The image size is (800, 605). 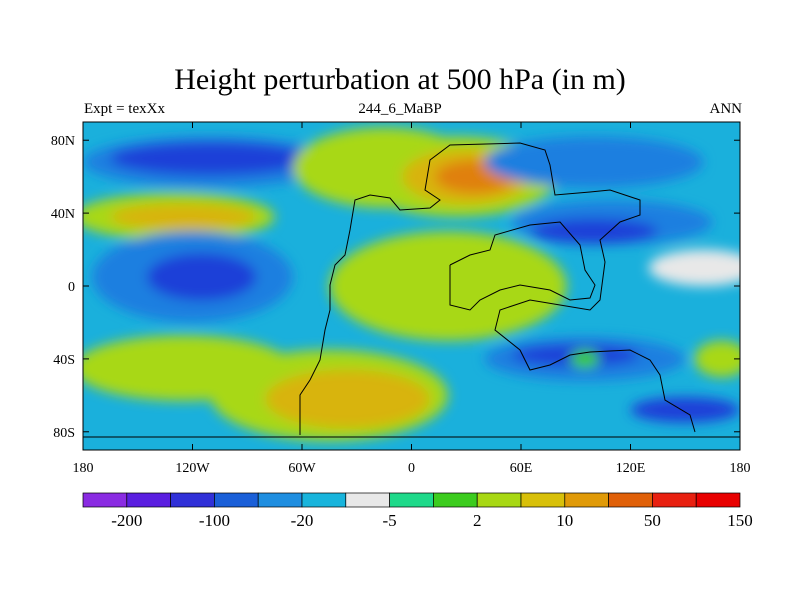 I want to click on colorbar: -200 -100 -20 -5 2 10 50 150, so click(x=417, y=511).